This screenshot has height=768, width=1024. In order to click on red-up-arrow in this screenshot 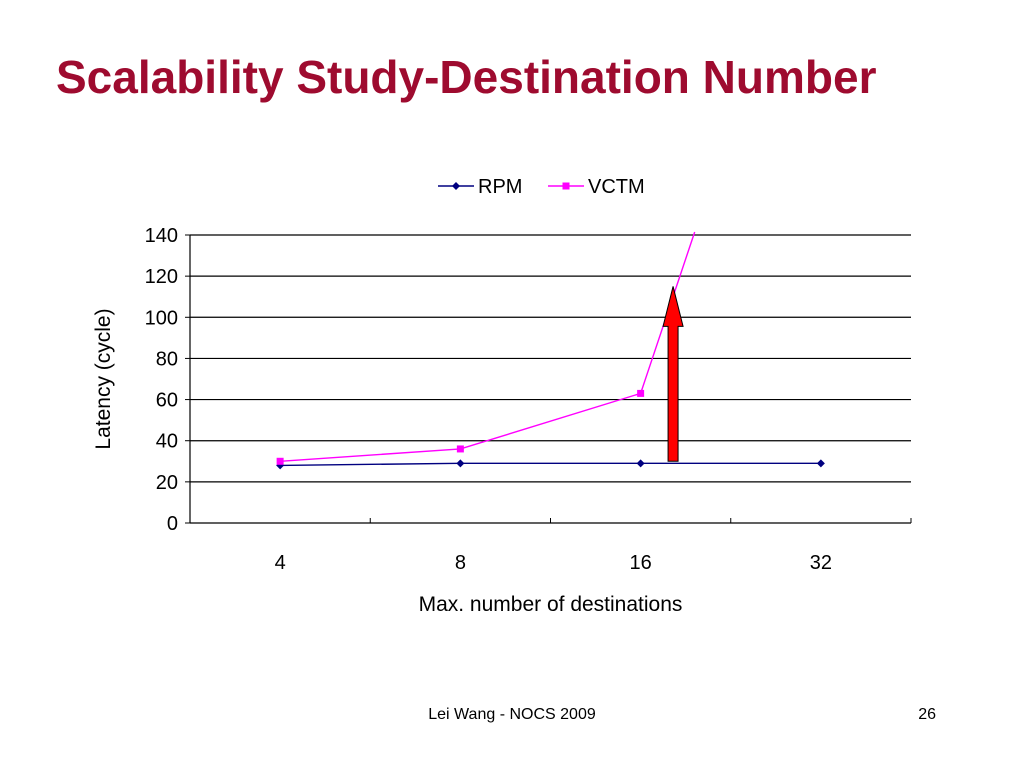, I will do `click(673, 374)`.